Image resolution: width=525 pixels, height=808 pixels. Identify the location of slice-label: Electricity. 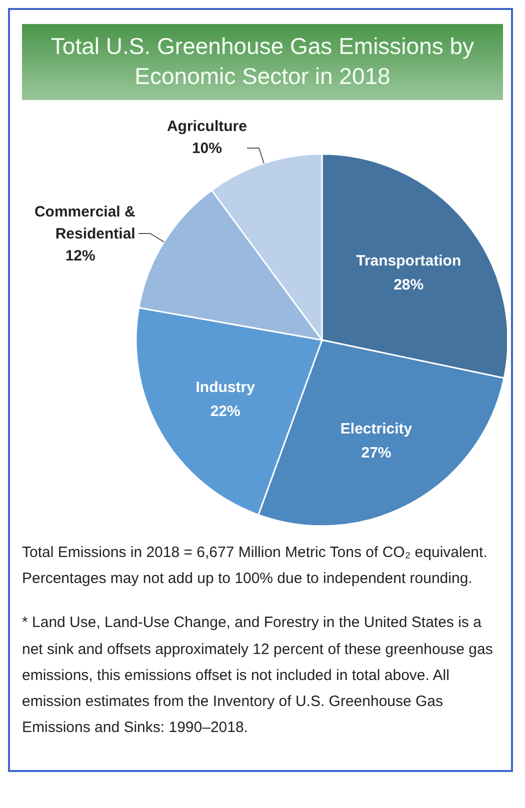
(376, 429).